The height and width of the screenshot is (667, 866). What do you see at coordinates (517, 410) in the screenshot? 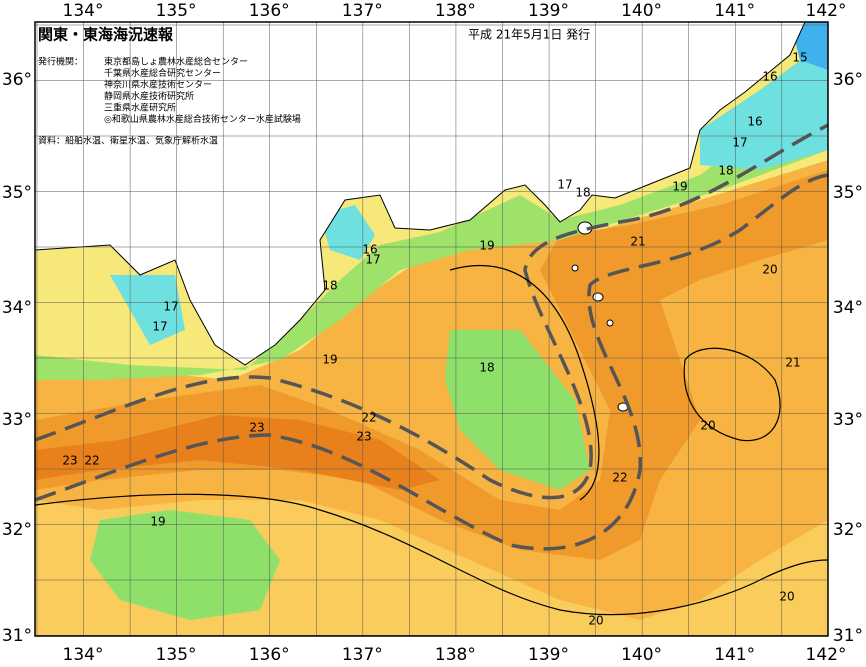
I see `sea-green-center` at bounding box center [517, 410].